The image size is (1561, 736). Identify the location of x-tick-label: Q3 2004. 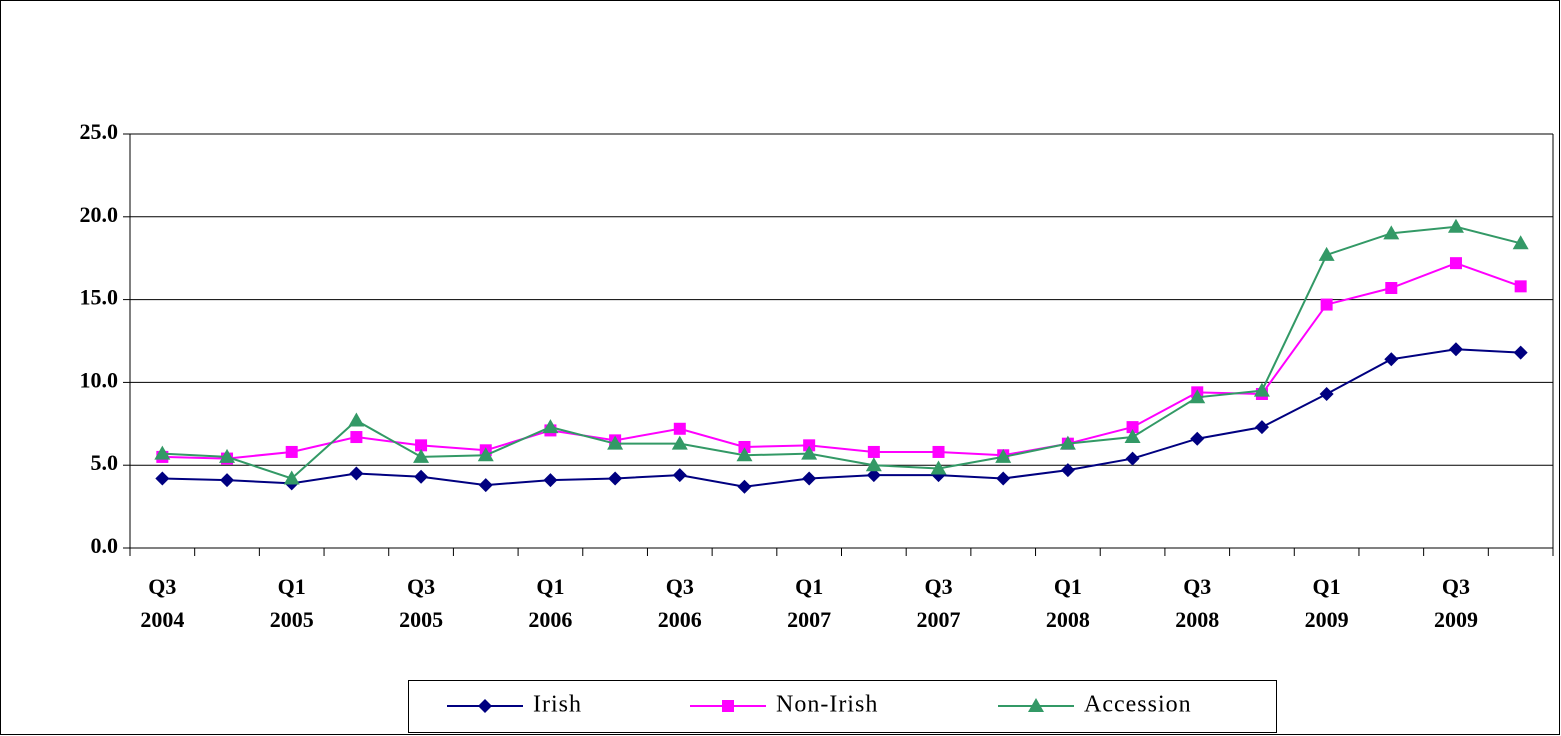
(162, 603).